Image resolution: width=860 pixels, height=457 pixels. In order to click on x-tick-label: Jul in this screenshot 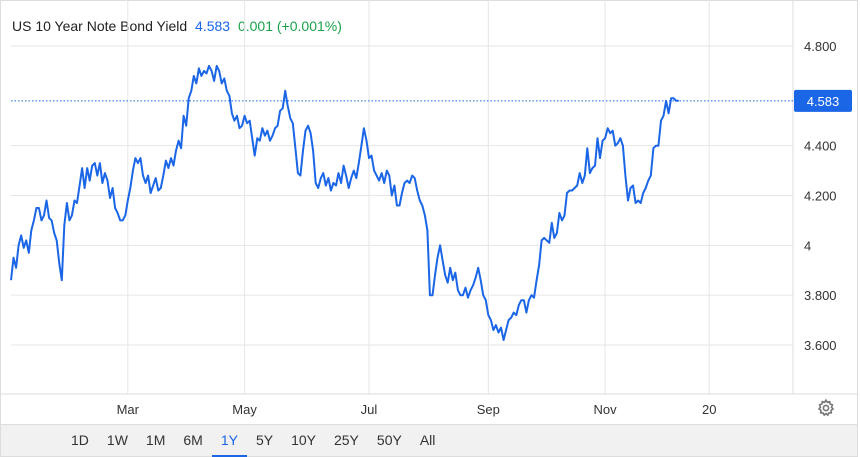, I will do `click(369, 409)`.